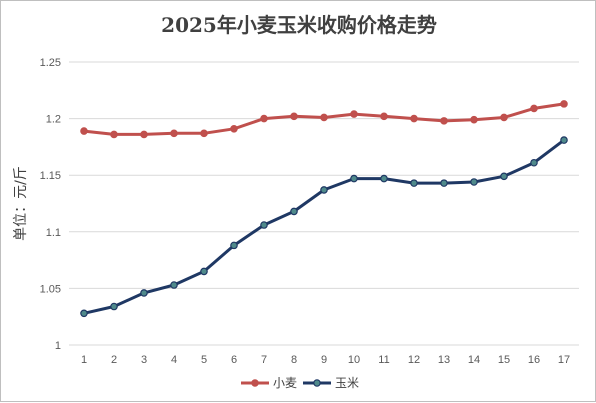 The width and height of the screenshot is (596, 403). What do you see at coordinates (347, 383) in the screenshot?
I see `legend-label-1: 玉米` at bounding box center [347, 383].